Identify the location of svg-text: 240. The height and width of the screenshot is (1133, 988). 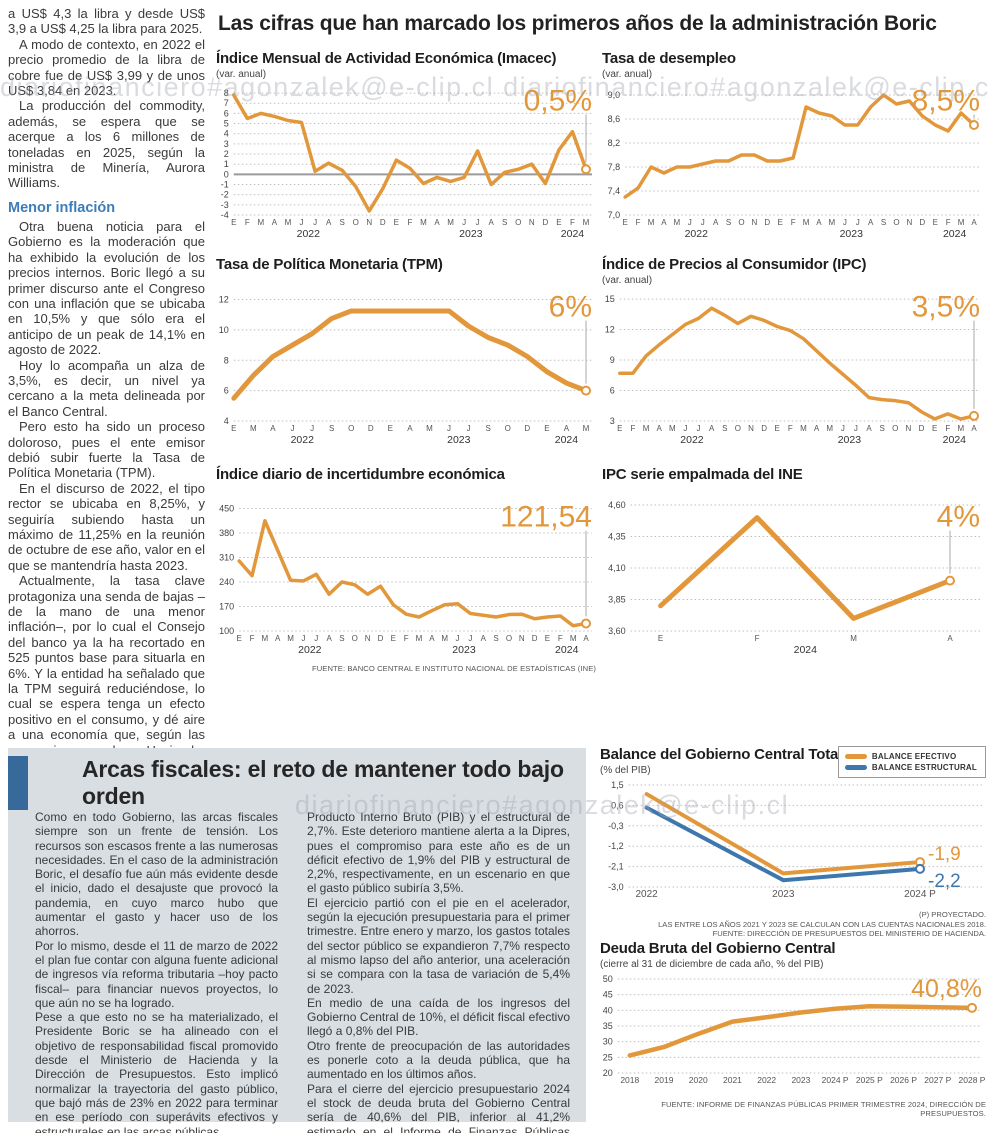
(226, 582).